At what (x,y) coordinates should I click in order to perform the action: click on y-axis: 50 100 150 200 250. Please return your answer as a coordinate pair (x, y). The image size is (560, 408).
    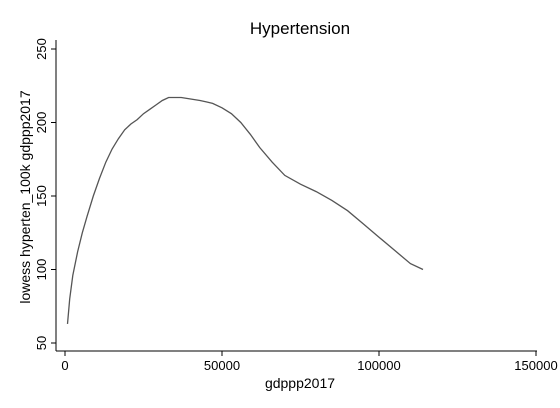
    Looking at the image, I should click on (45, 194).